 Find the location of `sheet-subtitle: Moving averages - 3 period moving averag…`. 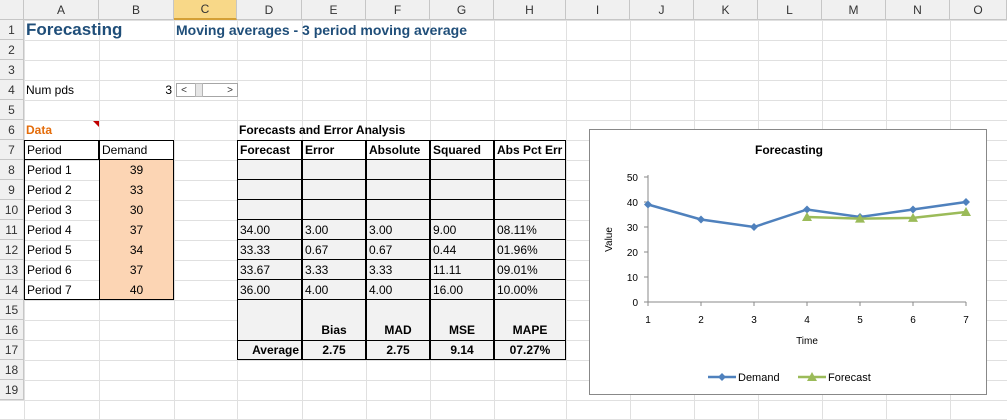

sheet-subtitle: Moving averages - 3 period moving averag… is located at coordinates (321, 30).